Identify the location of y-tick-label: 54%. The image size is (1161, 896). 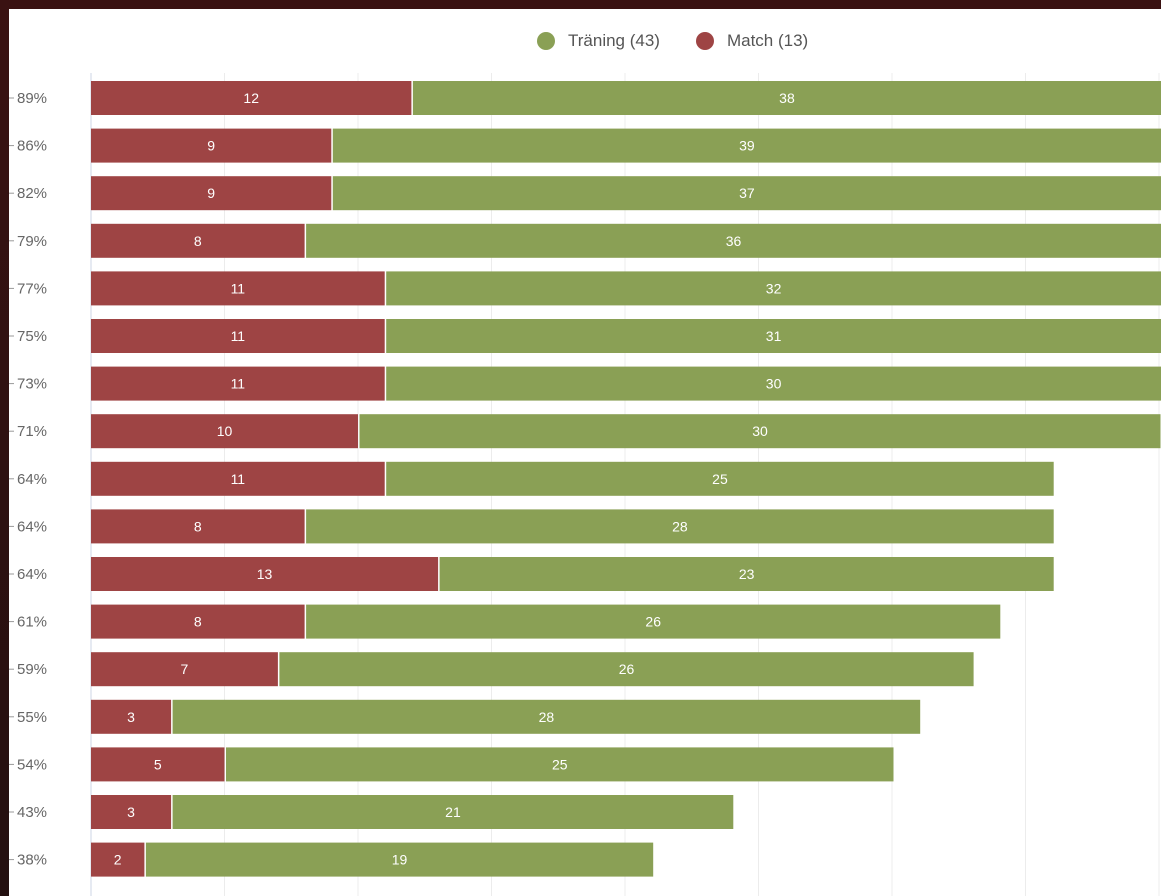
(32, 764).